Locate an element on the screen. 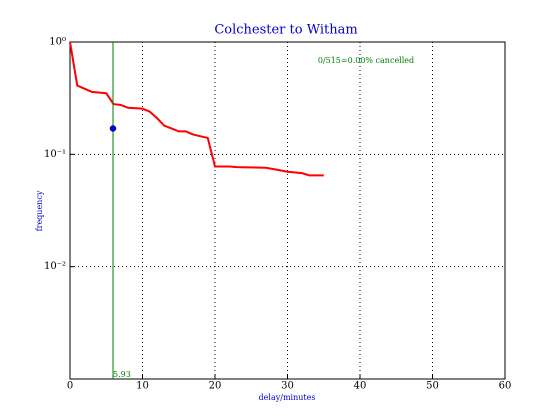 This screenshot has height=420, width=560. x-tick-label: 40 is located at coordinates (360, 386).